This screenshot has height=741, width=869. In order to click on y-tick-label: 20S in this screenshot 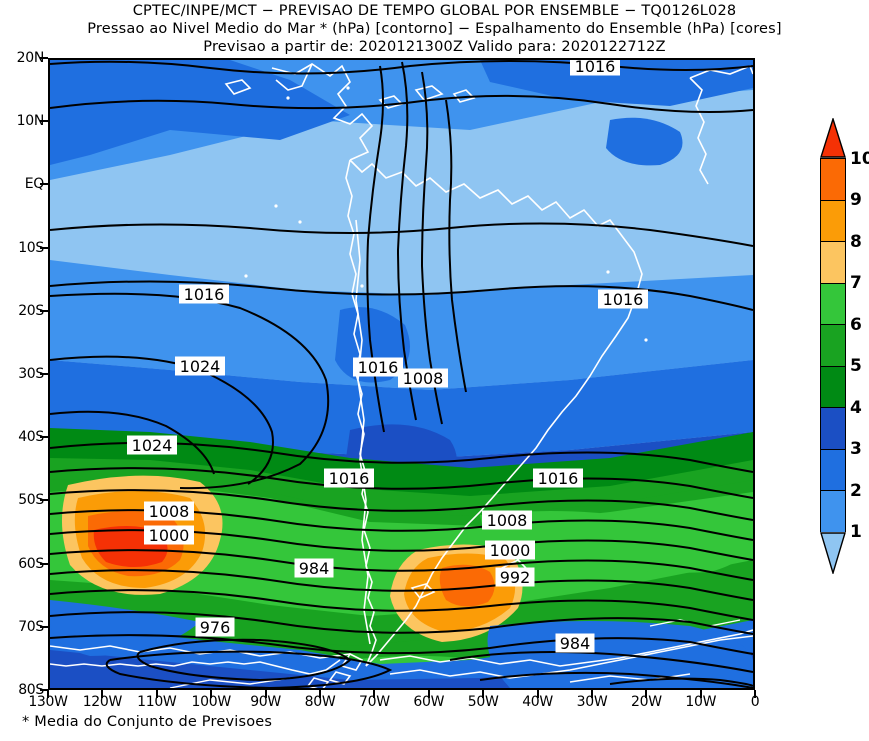, I will do `click(31, 310)`.